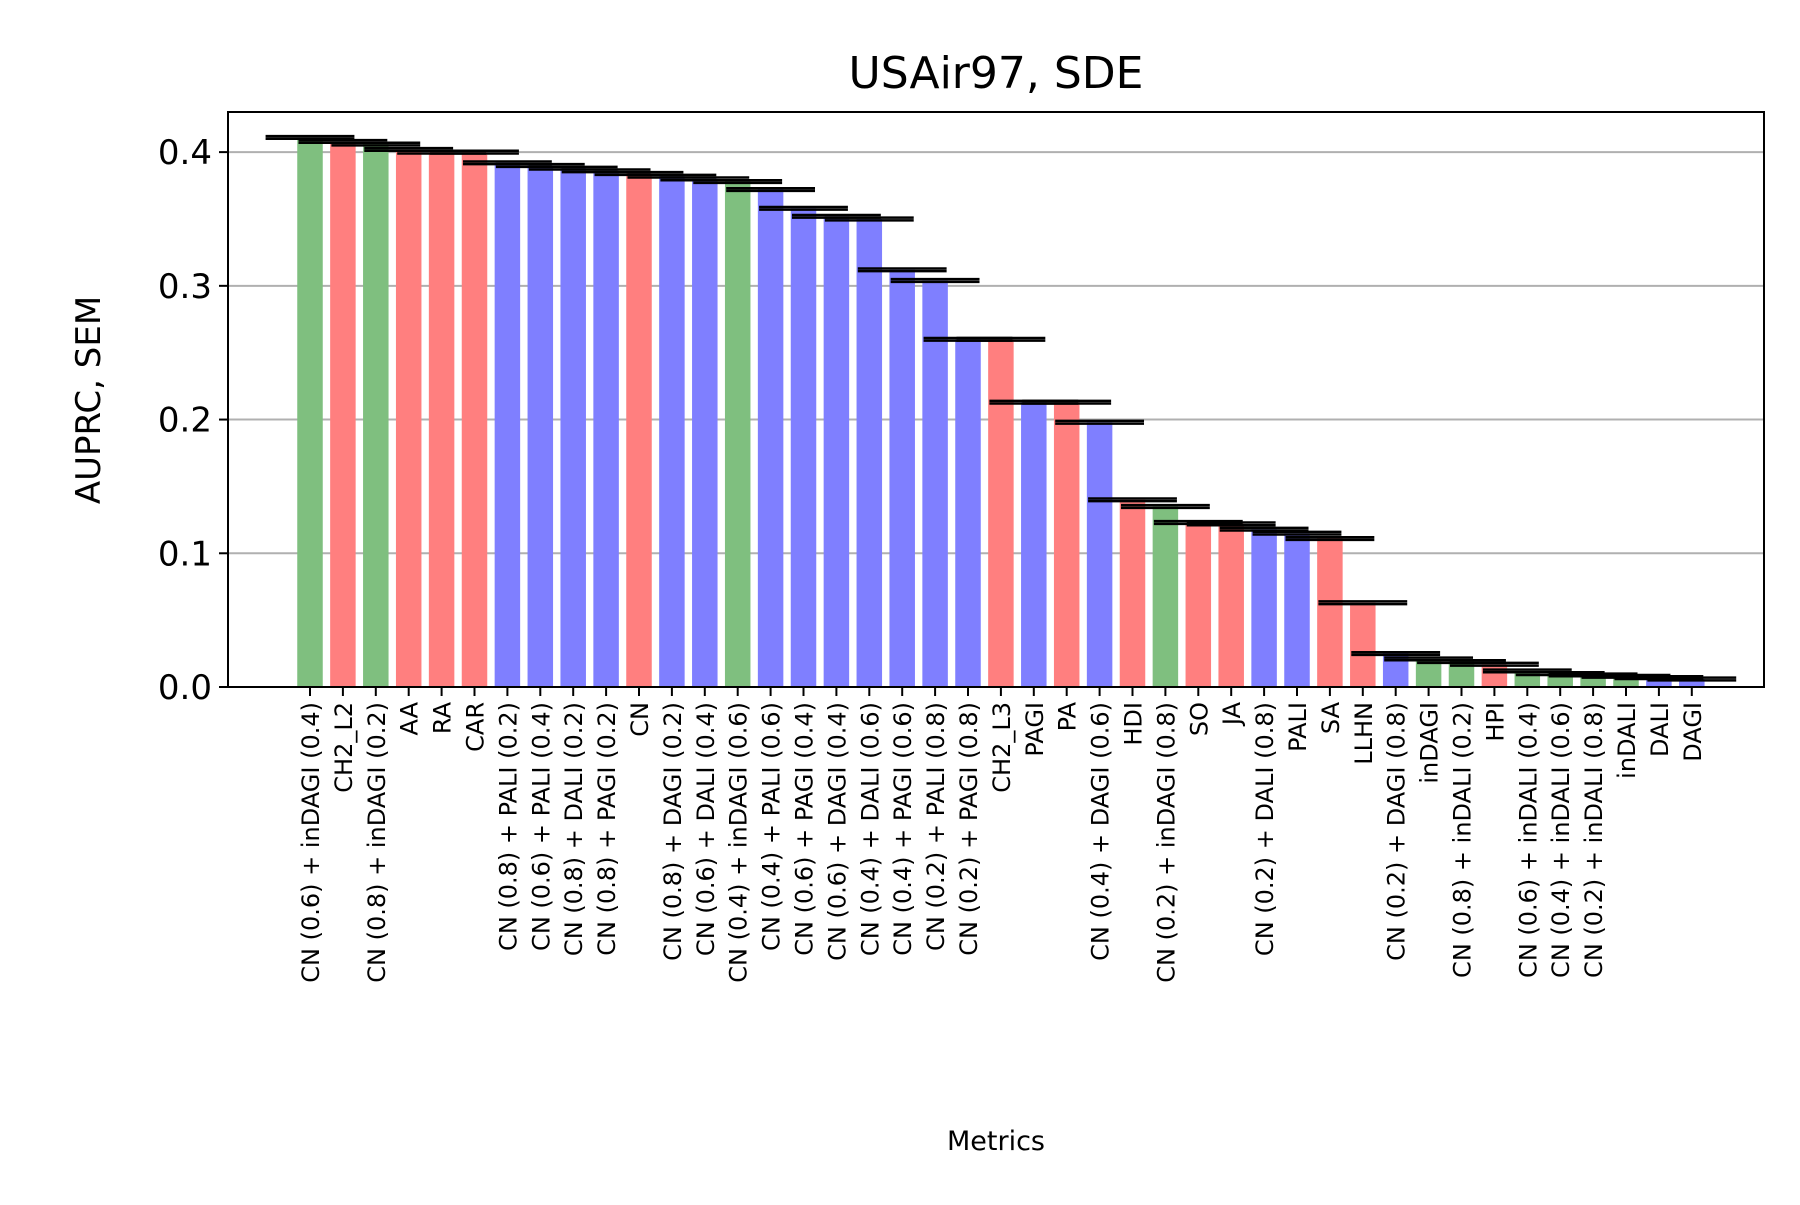 The image size is (1800, 1205). Describe the element at coordinates (1232, 714) in the screenshot. I see `x-tick-label: JA` at that location.